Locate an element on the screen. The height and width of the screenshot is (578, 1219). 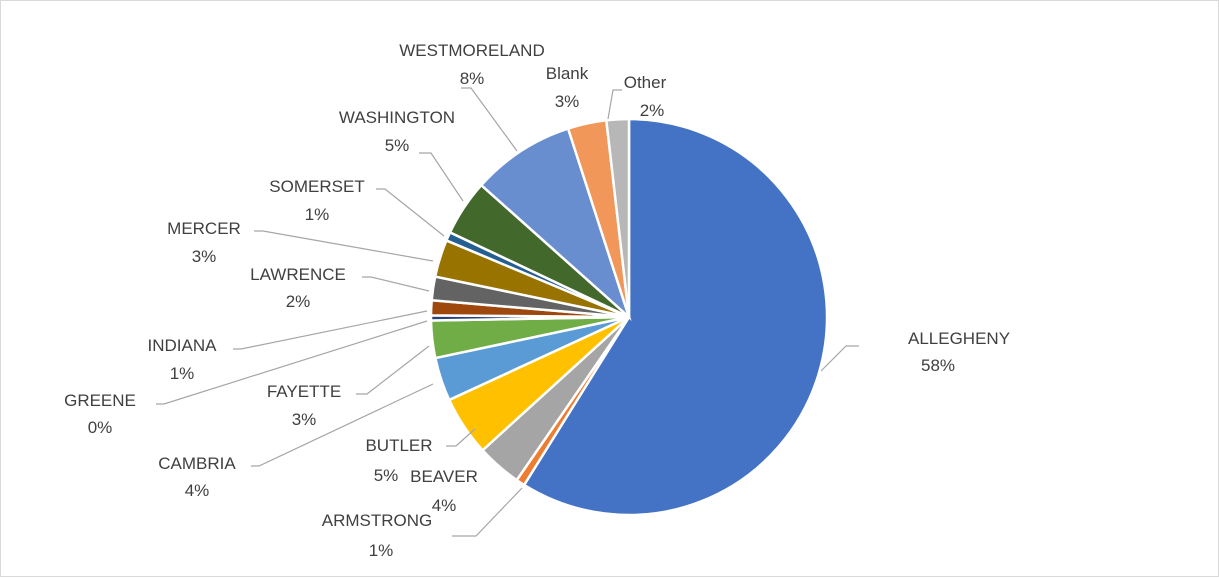
data-label-percent-washington: 5% is located at coordinates (397, 145).